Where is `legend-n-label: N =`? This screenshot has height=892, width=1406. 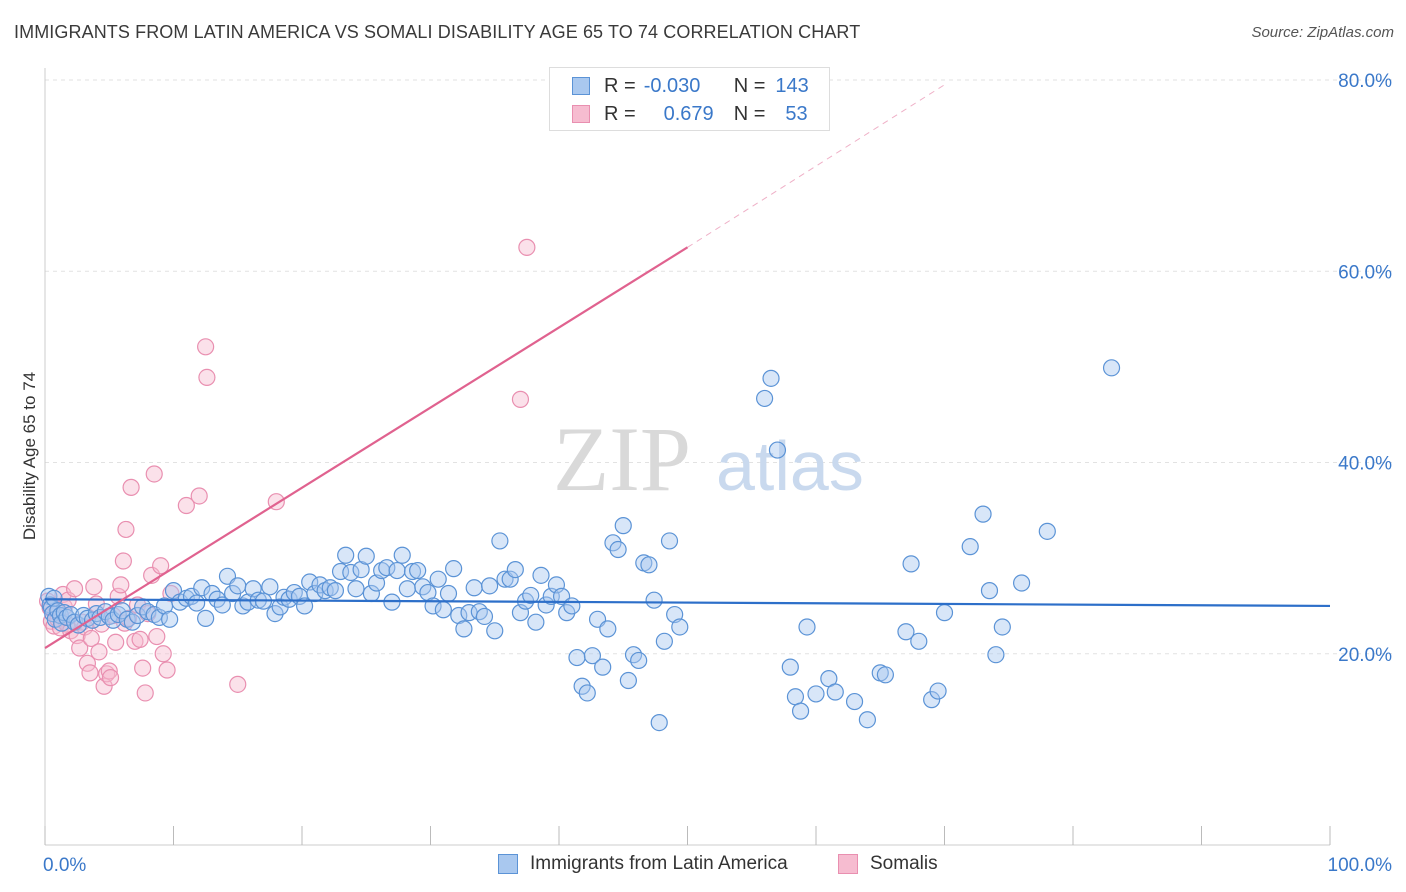
legend-n-label: N = is located at coordinates (749, 85).